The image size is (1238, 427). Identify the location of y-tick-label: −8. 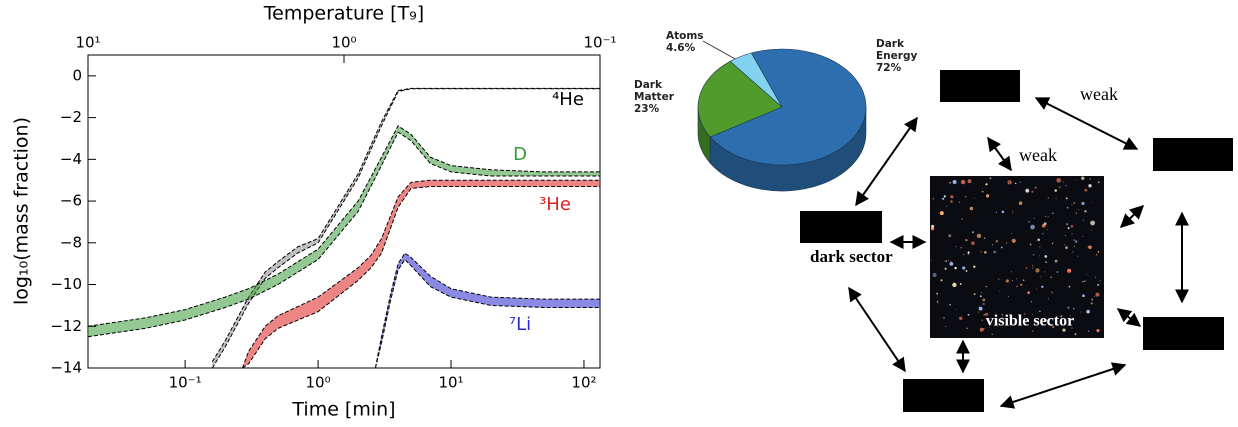
(71, 242).